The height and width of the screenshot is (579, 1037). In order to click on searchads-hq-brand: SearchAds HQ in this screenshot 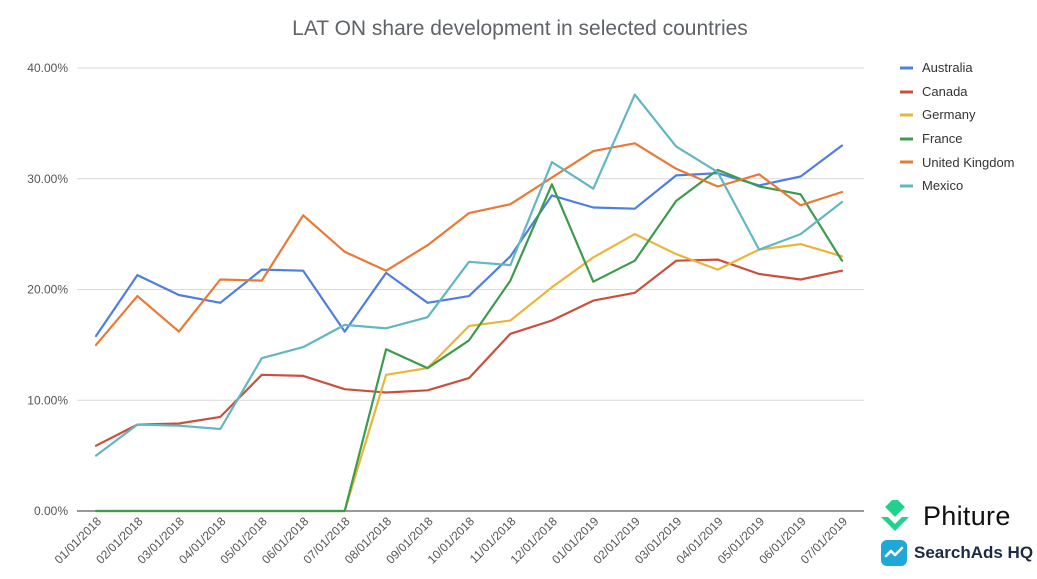, I will do `click(957, 553)`.